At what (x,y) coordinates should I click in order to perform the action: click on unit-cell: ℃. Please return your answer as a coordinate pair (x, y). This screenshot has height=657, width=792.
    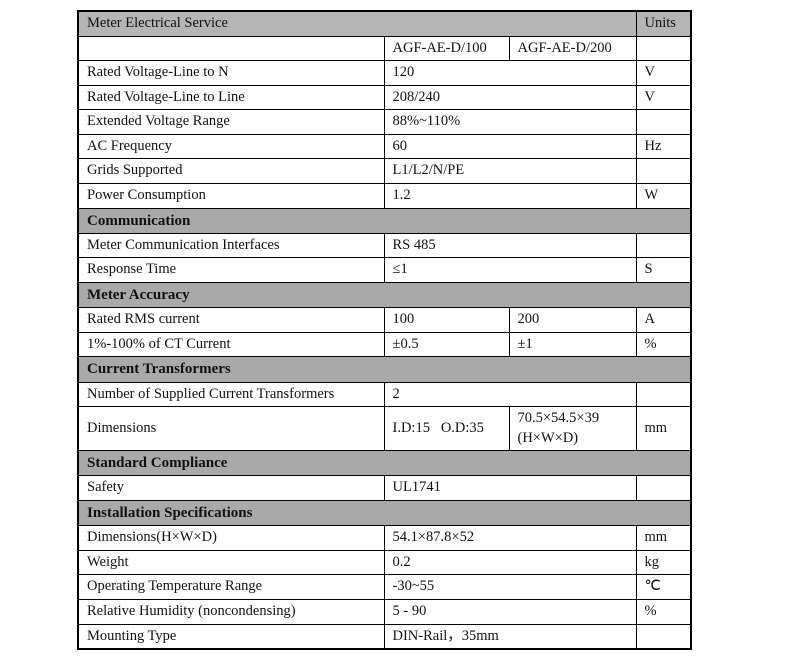
    Looking at the image, I should click on (663, 587).